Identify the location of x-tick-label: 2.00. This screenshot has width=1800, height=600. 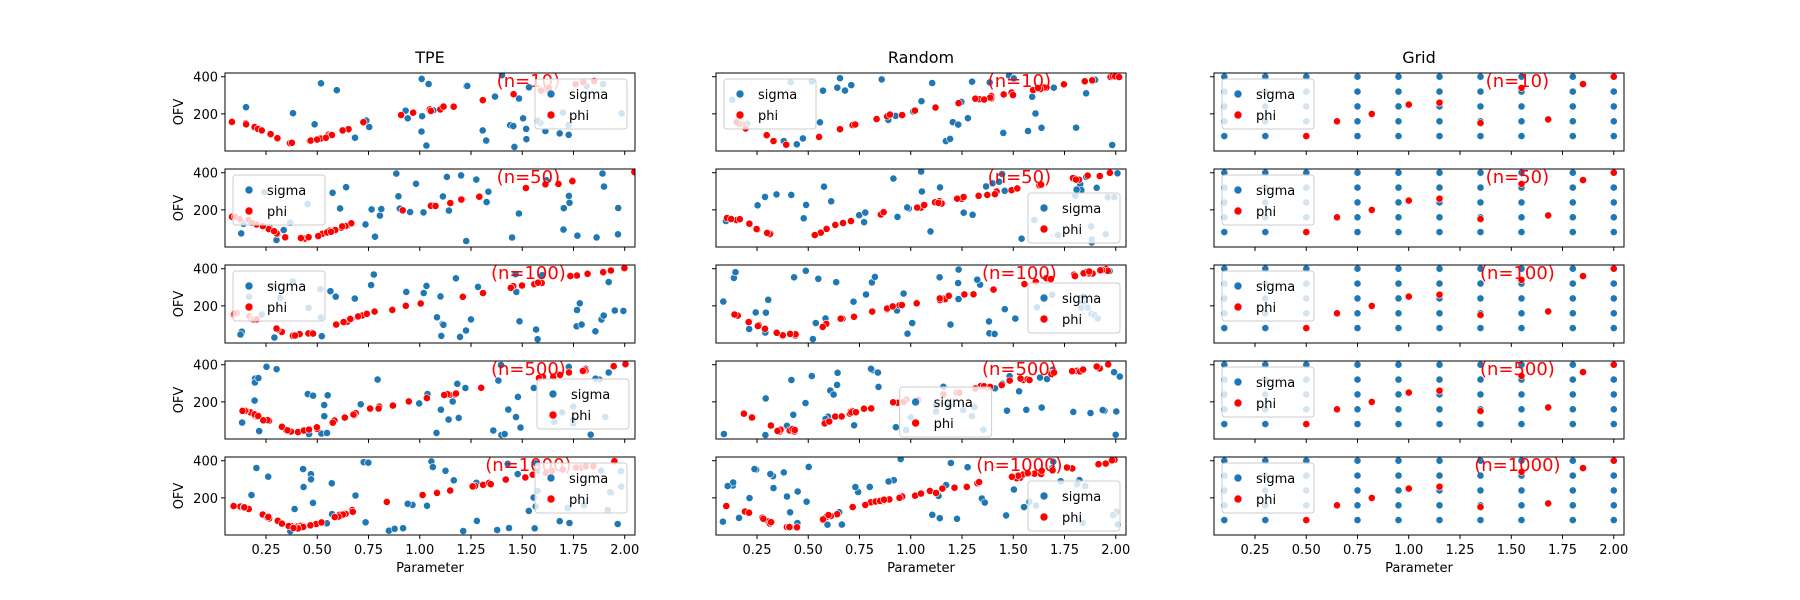
(1613, 550).